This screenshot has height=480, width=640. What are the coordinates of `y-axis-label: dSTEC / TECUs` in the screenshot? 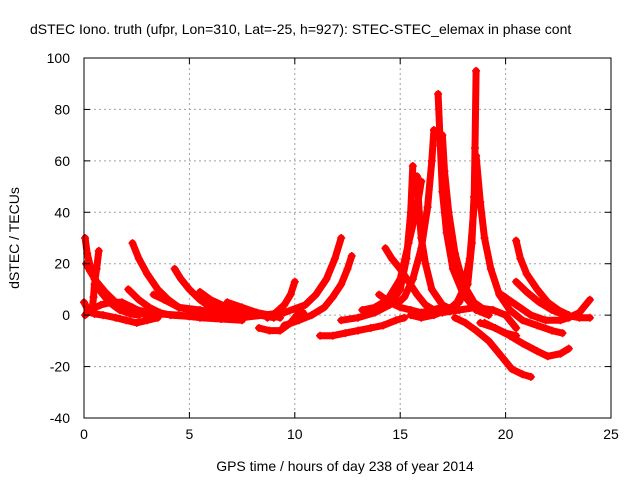 It's located at (14, 238).